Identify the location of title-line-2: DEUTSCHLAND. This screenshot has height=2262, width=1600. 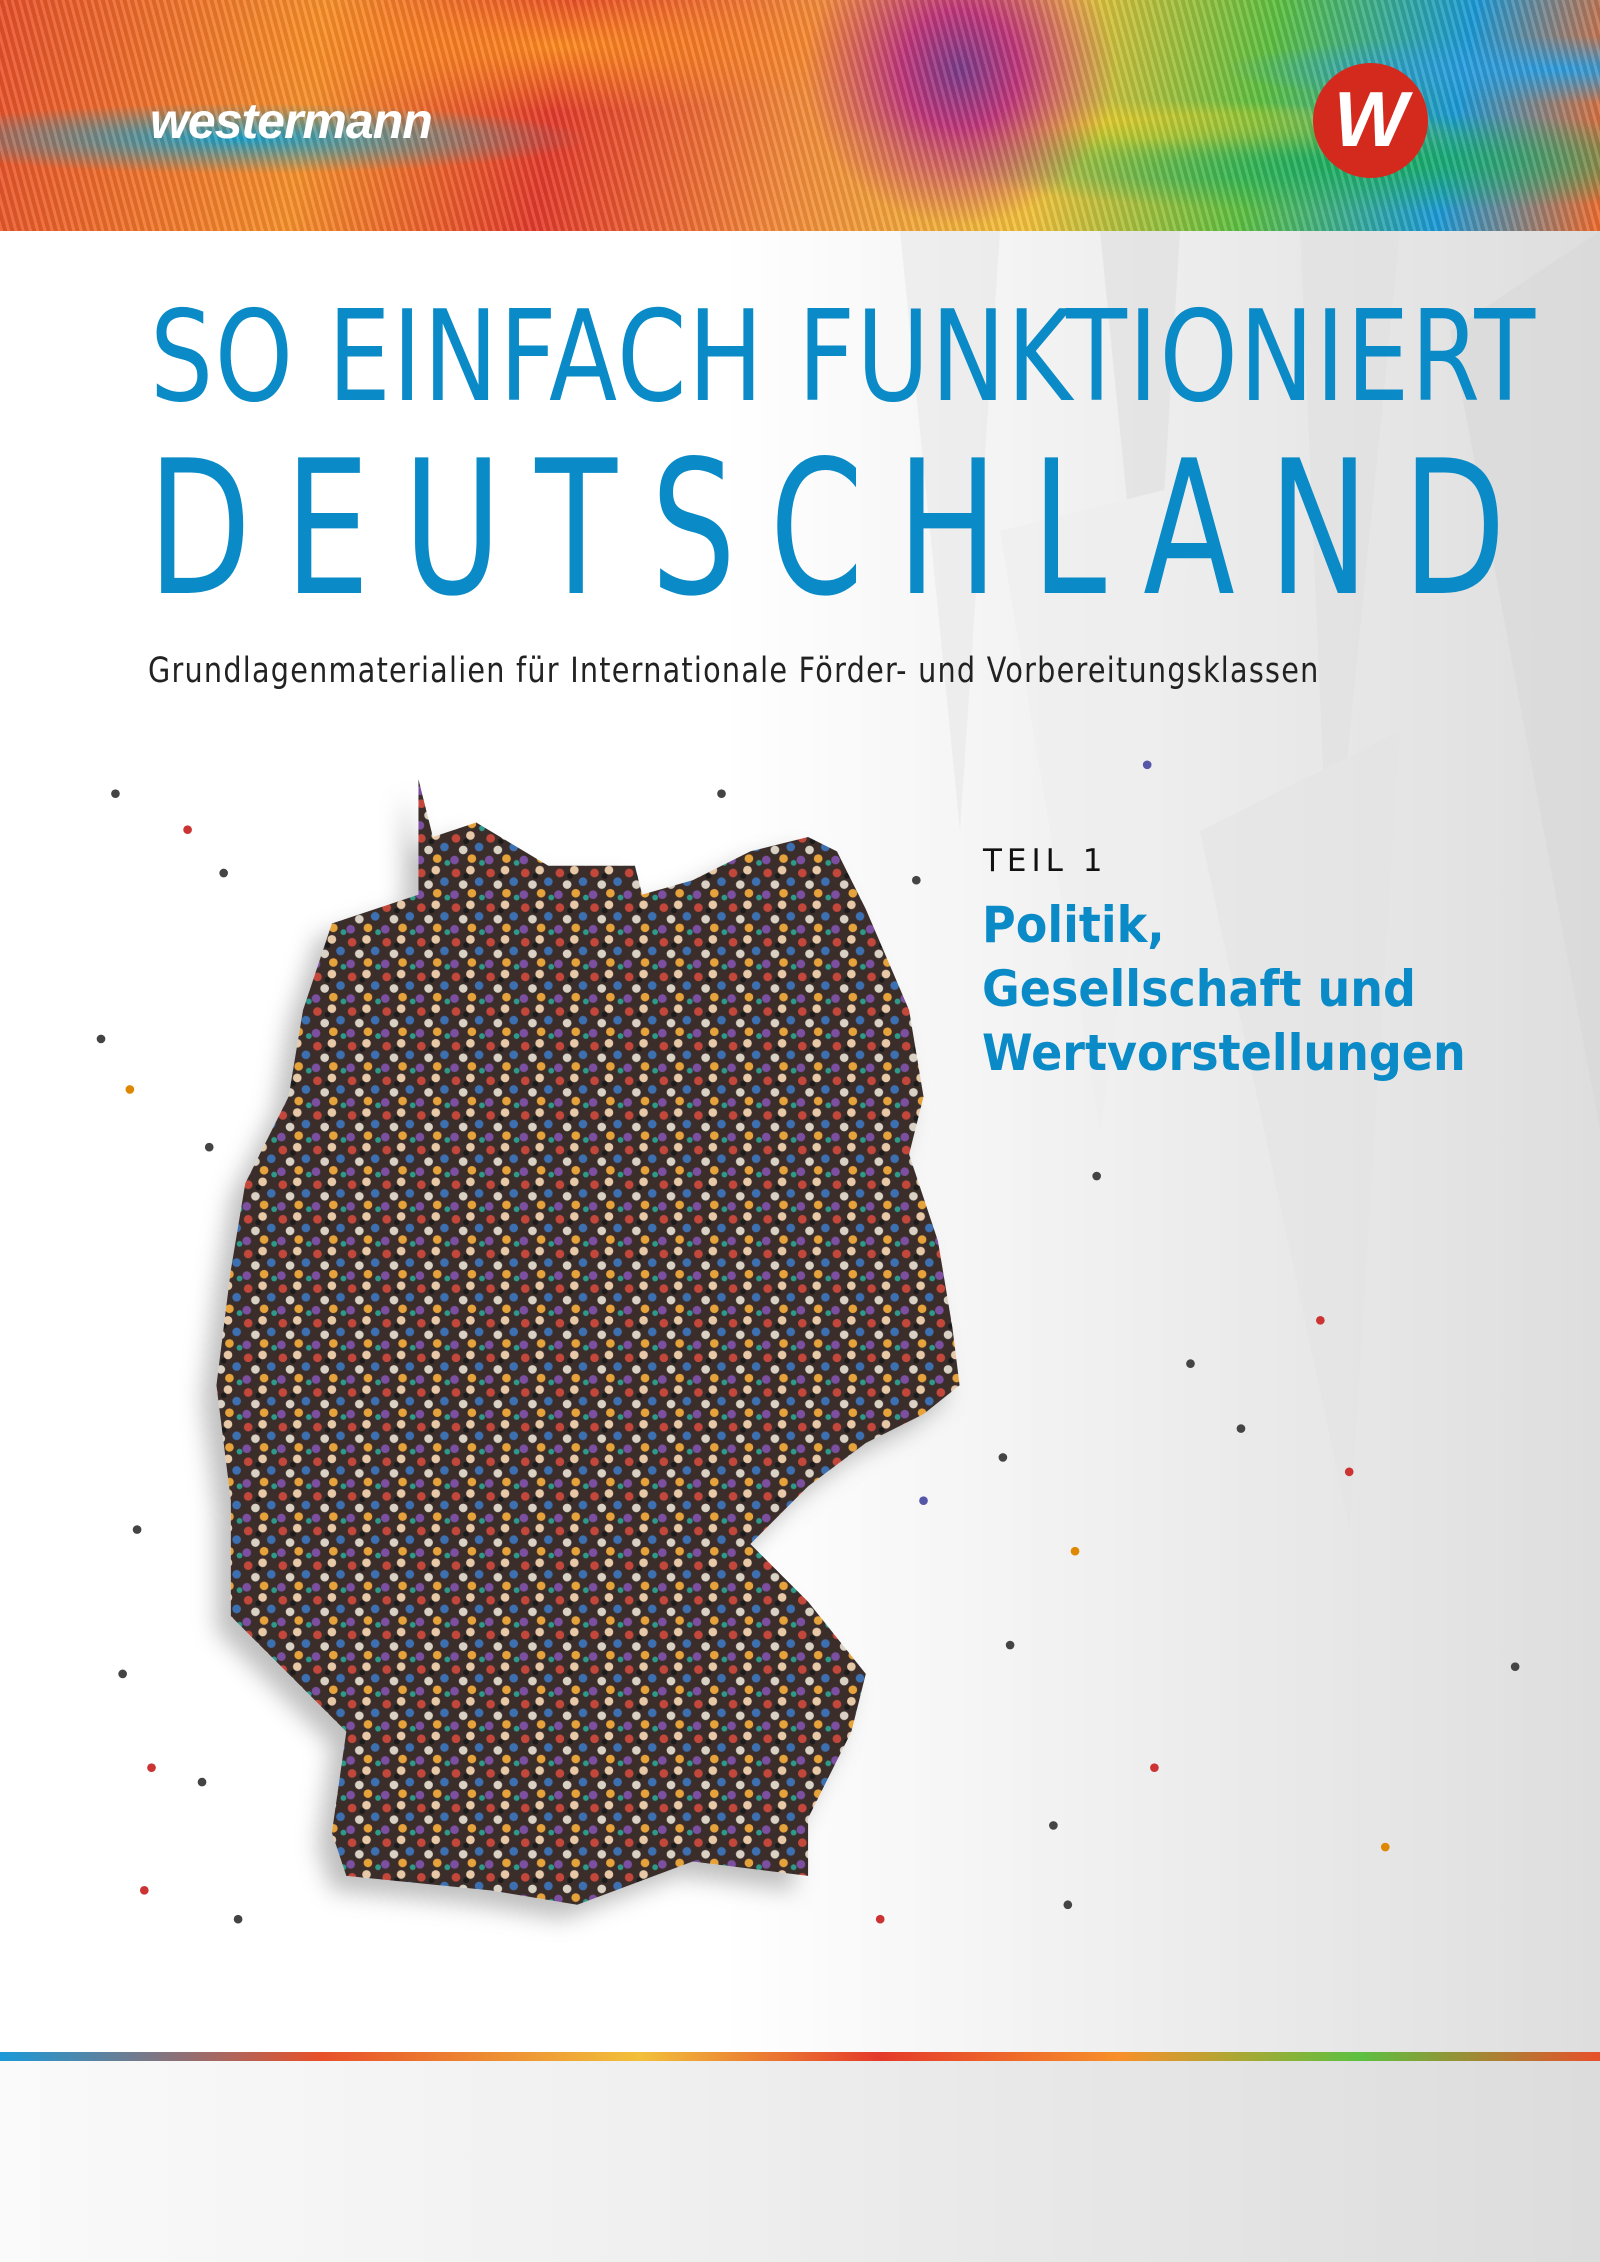
(844, 528).